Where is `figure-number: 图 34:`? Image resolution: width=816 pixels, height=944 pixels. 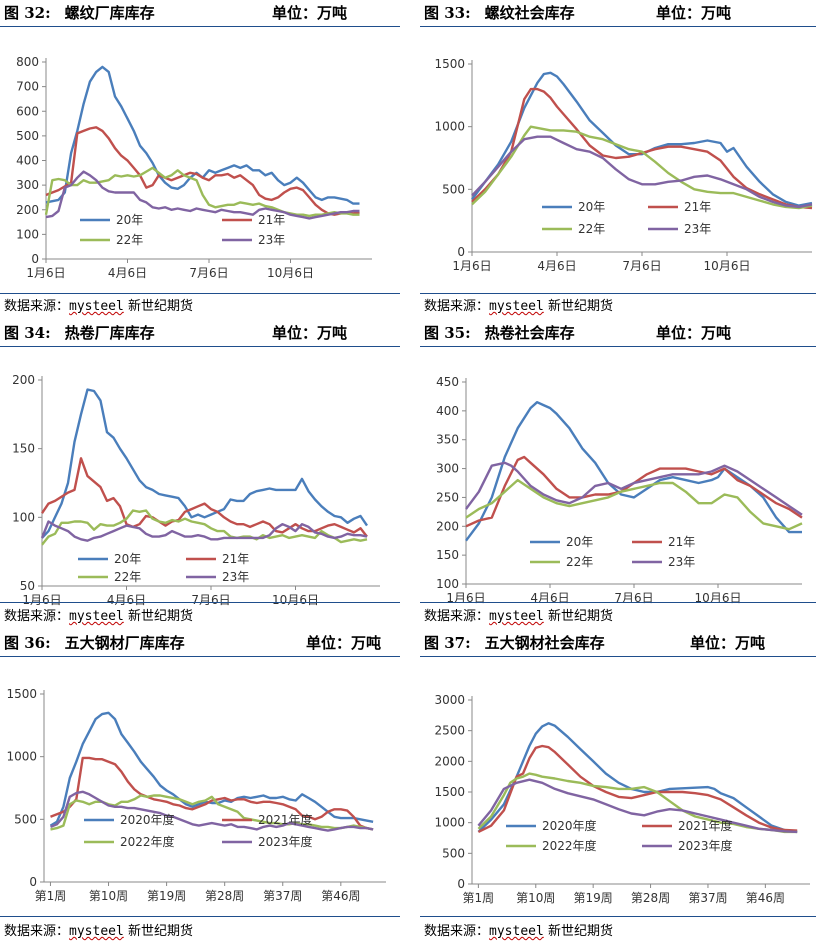
figure-number: 图 34: is located at coordinates (27, 333).